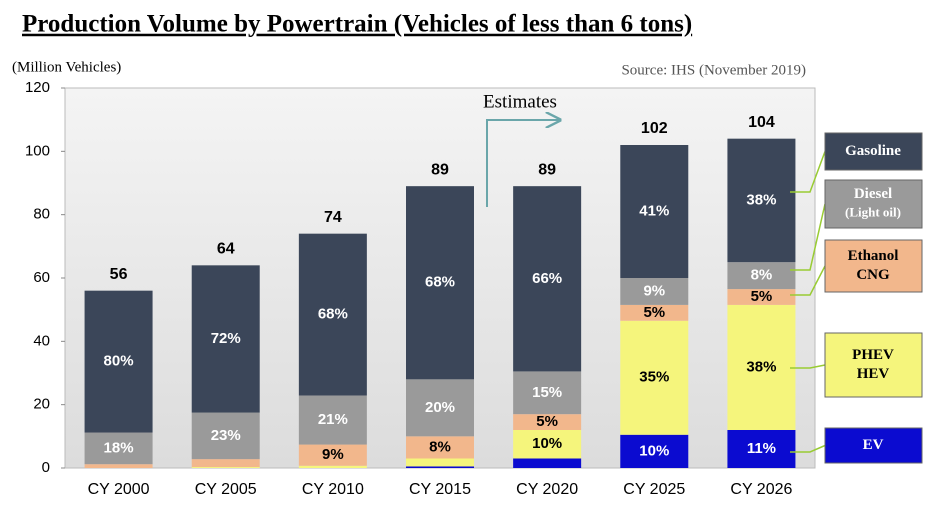 This screenshot has height=507, width=925. Describe the element at coordinates (873, 211) in the screenshot. I see `legend-label: (Light oil)` at that location.